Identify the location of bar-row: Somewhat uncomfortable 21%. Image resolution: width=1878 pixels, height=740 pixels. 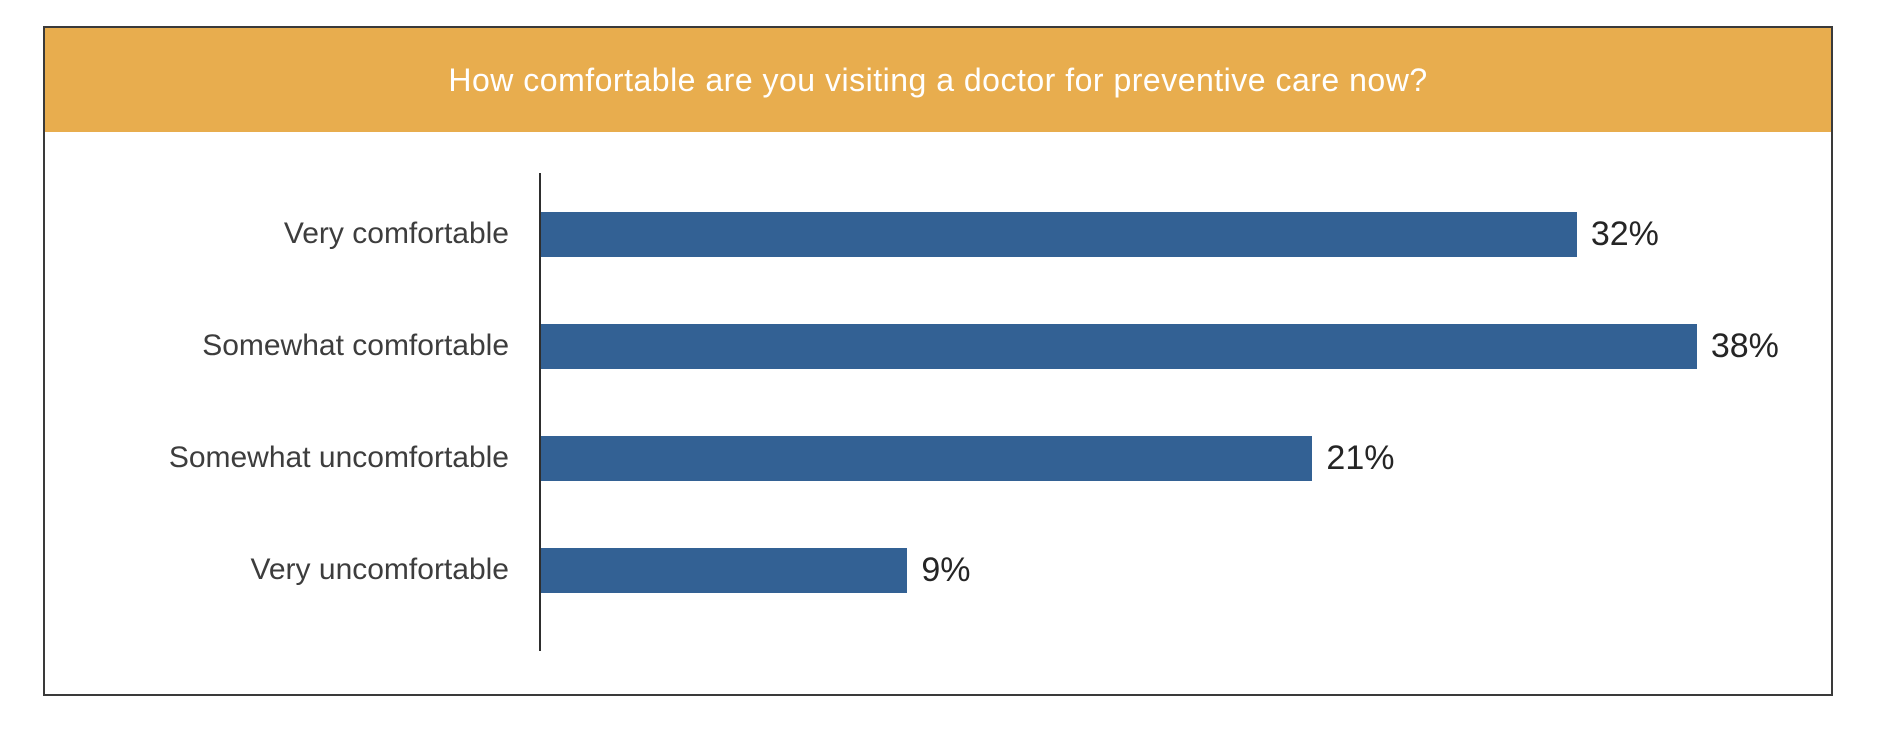
(938, 458).